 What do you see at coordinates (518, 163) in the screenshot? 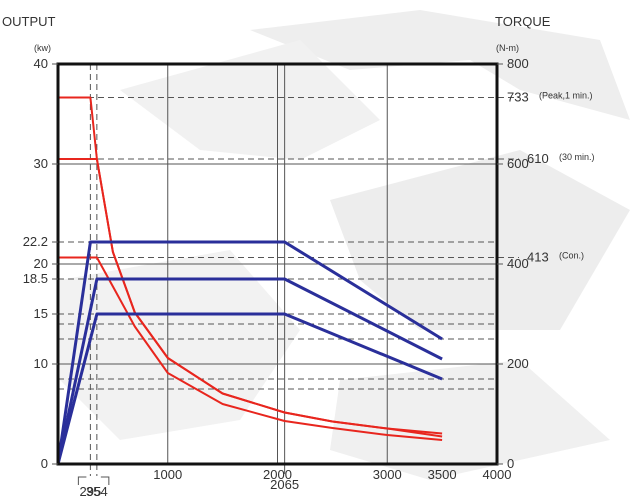
I see `right-tick-label: 600` at bounding box center [518, 163].